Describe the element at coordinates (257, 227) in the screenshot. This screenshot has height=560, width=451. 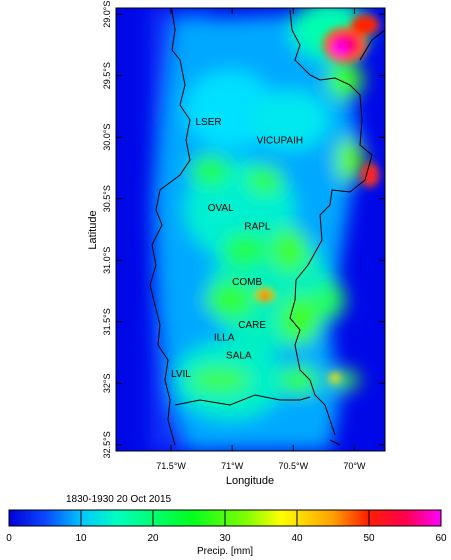
I see `station-label-rapl: RAPL` at that location.